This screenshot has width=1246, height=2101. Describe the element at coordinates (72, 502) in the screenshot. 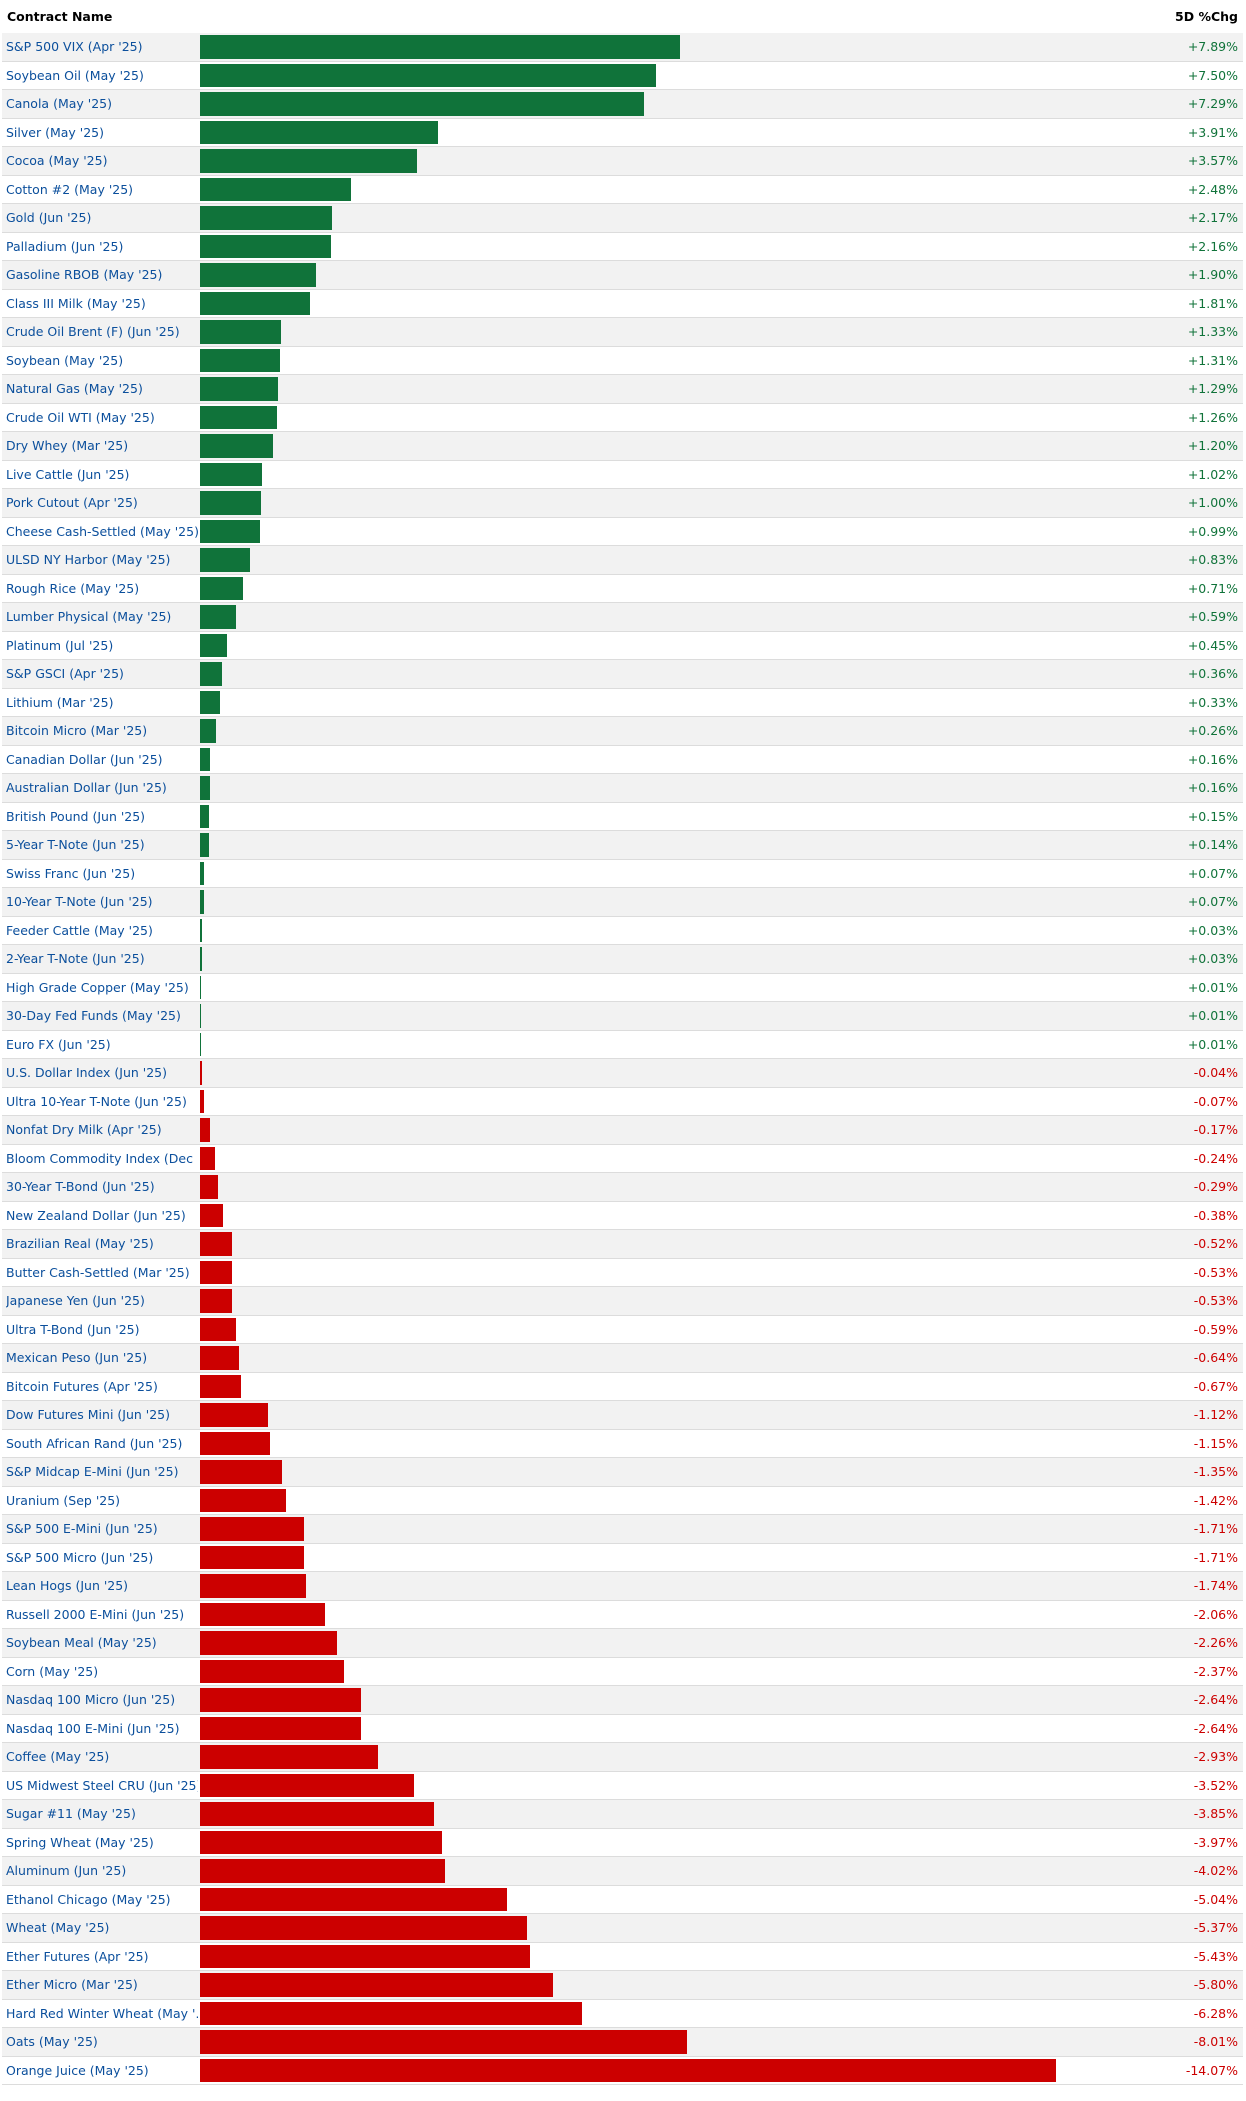

I see `contract-name-link: Pork Cutout (Apr '25)` at that location.